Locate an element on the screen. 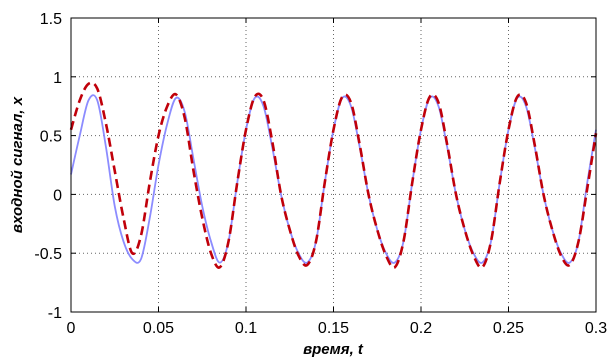 This screenshot has height=361, width=611. x-tick-label: 0.1 is located at coordinates (246, 328).